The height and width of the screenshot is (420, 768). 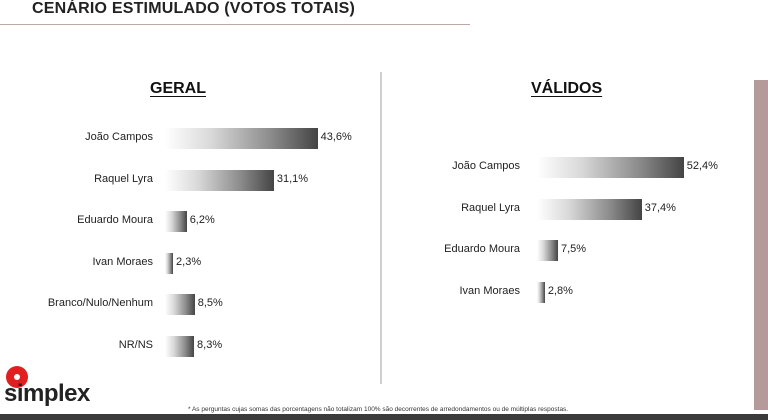 What do you see at coordinates (47, 393) in the screenshot?
I see `logo-text: simplex` at bounding box center [47, 393].